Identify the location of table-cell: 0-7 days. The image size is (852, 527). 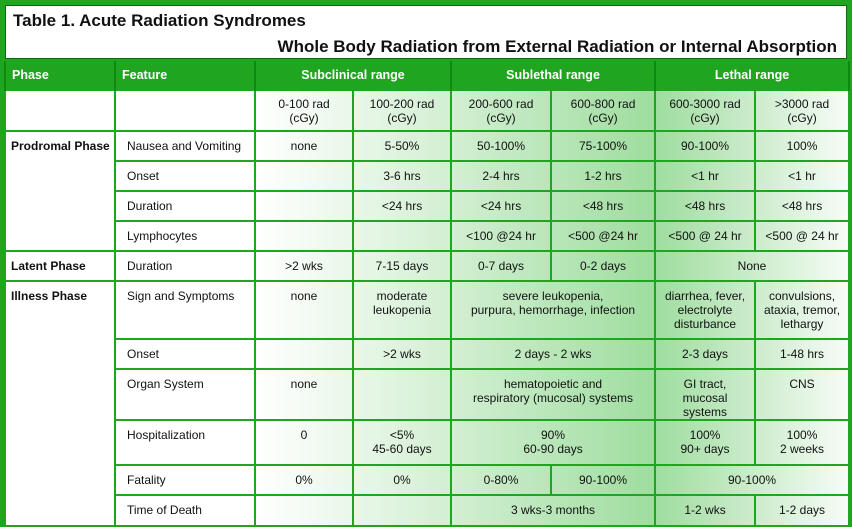
(501, 266).